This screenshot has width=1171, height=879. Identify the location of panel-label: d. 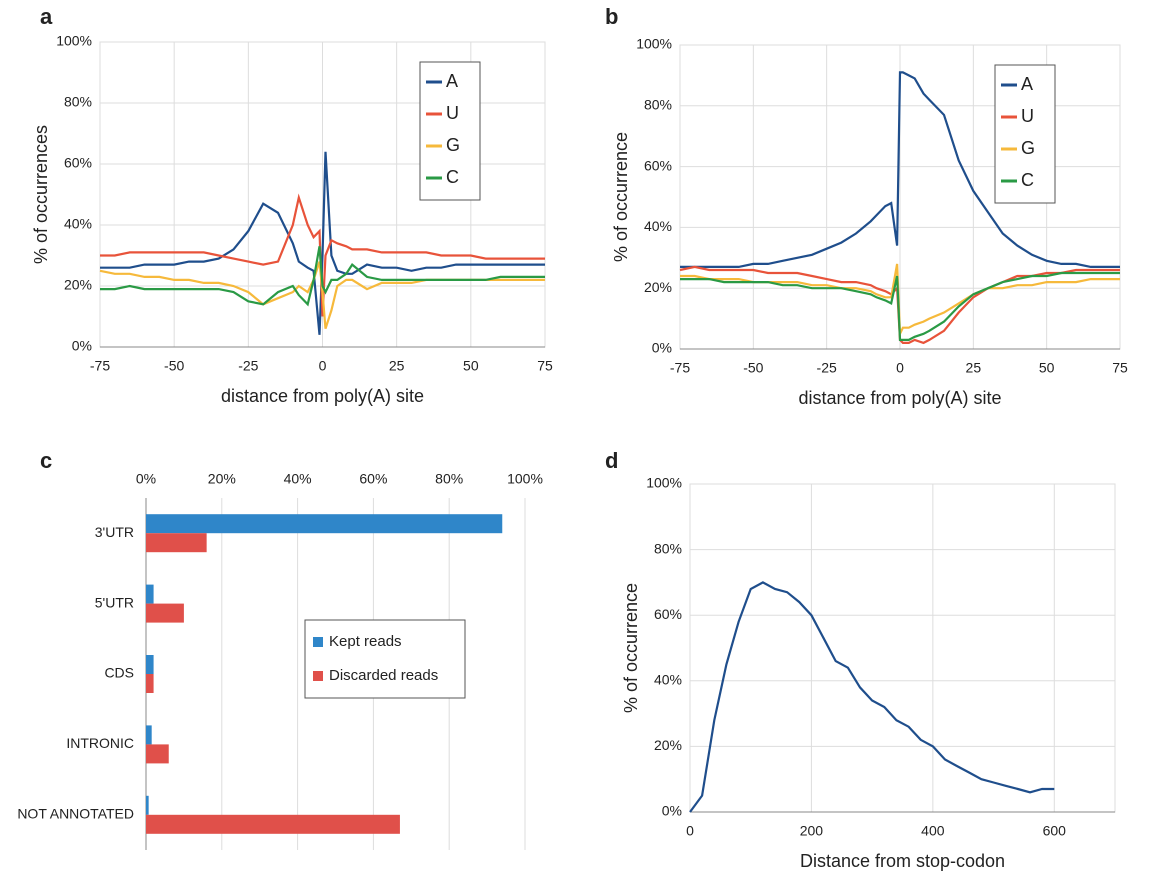
(611, 460).